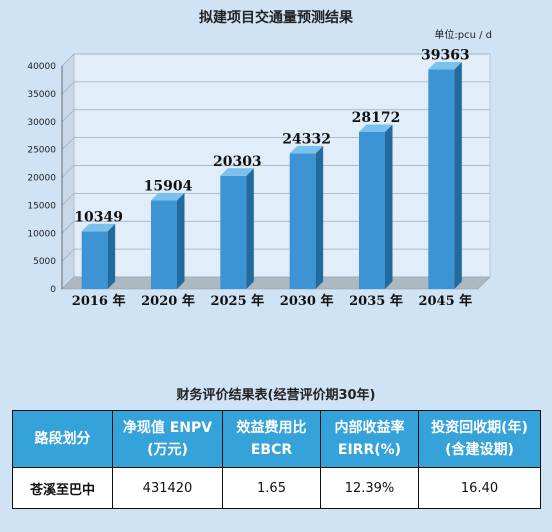 The height and width of the screenshot is (532, 552). What do you see at coordinates (168, 301) in the screenshot?
I see `x-tick-label: 2020 年` at bounding box center [168, 301].